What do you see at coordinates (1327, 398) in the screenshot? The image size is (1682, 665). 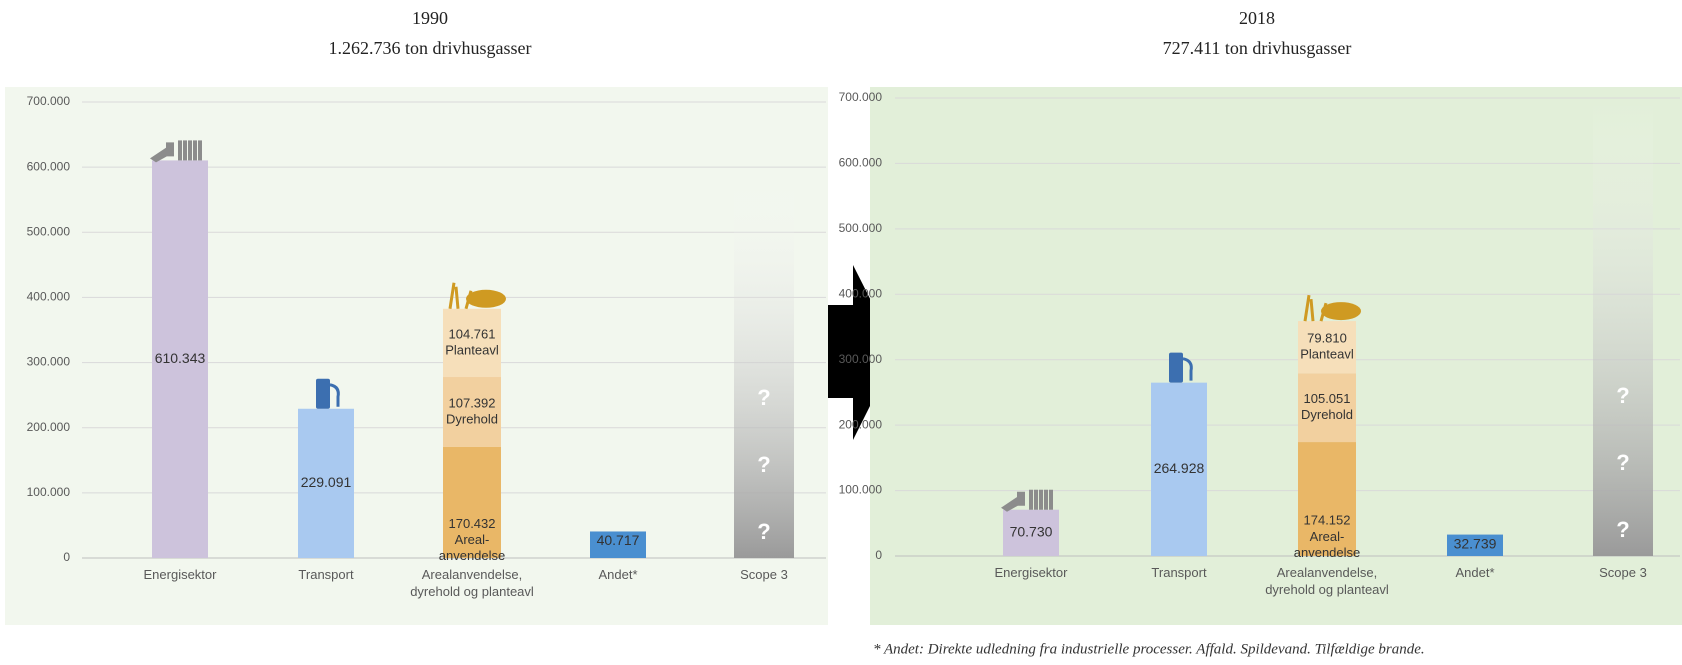 I see `value-label: 105.051` at bounding box center [1327, 398].